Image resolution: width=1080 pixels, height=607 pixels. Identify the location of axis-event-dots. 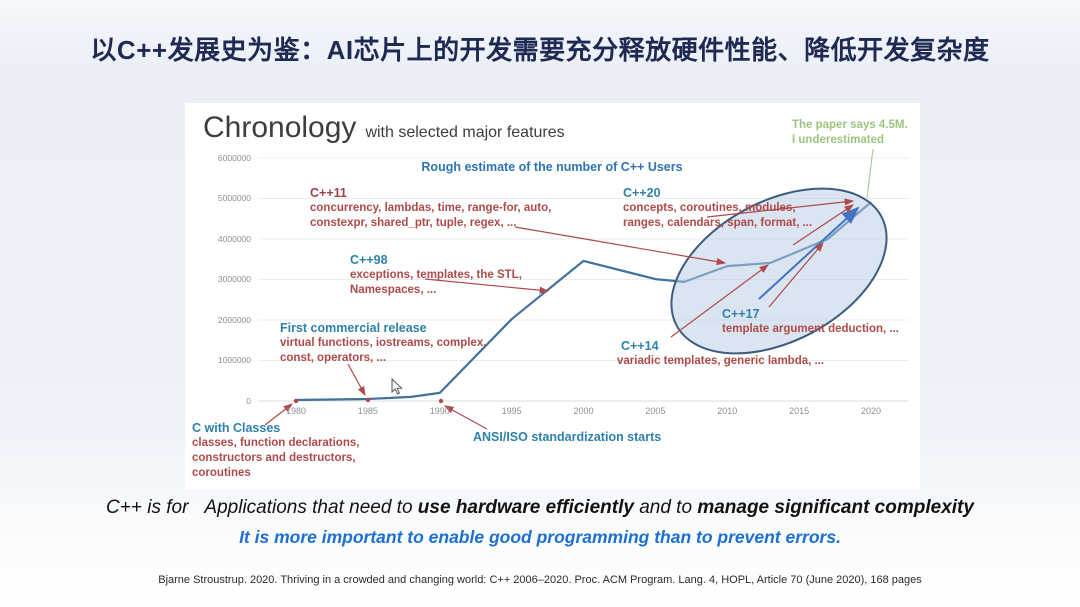
(368, 400).